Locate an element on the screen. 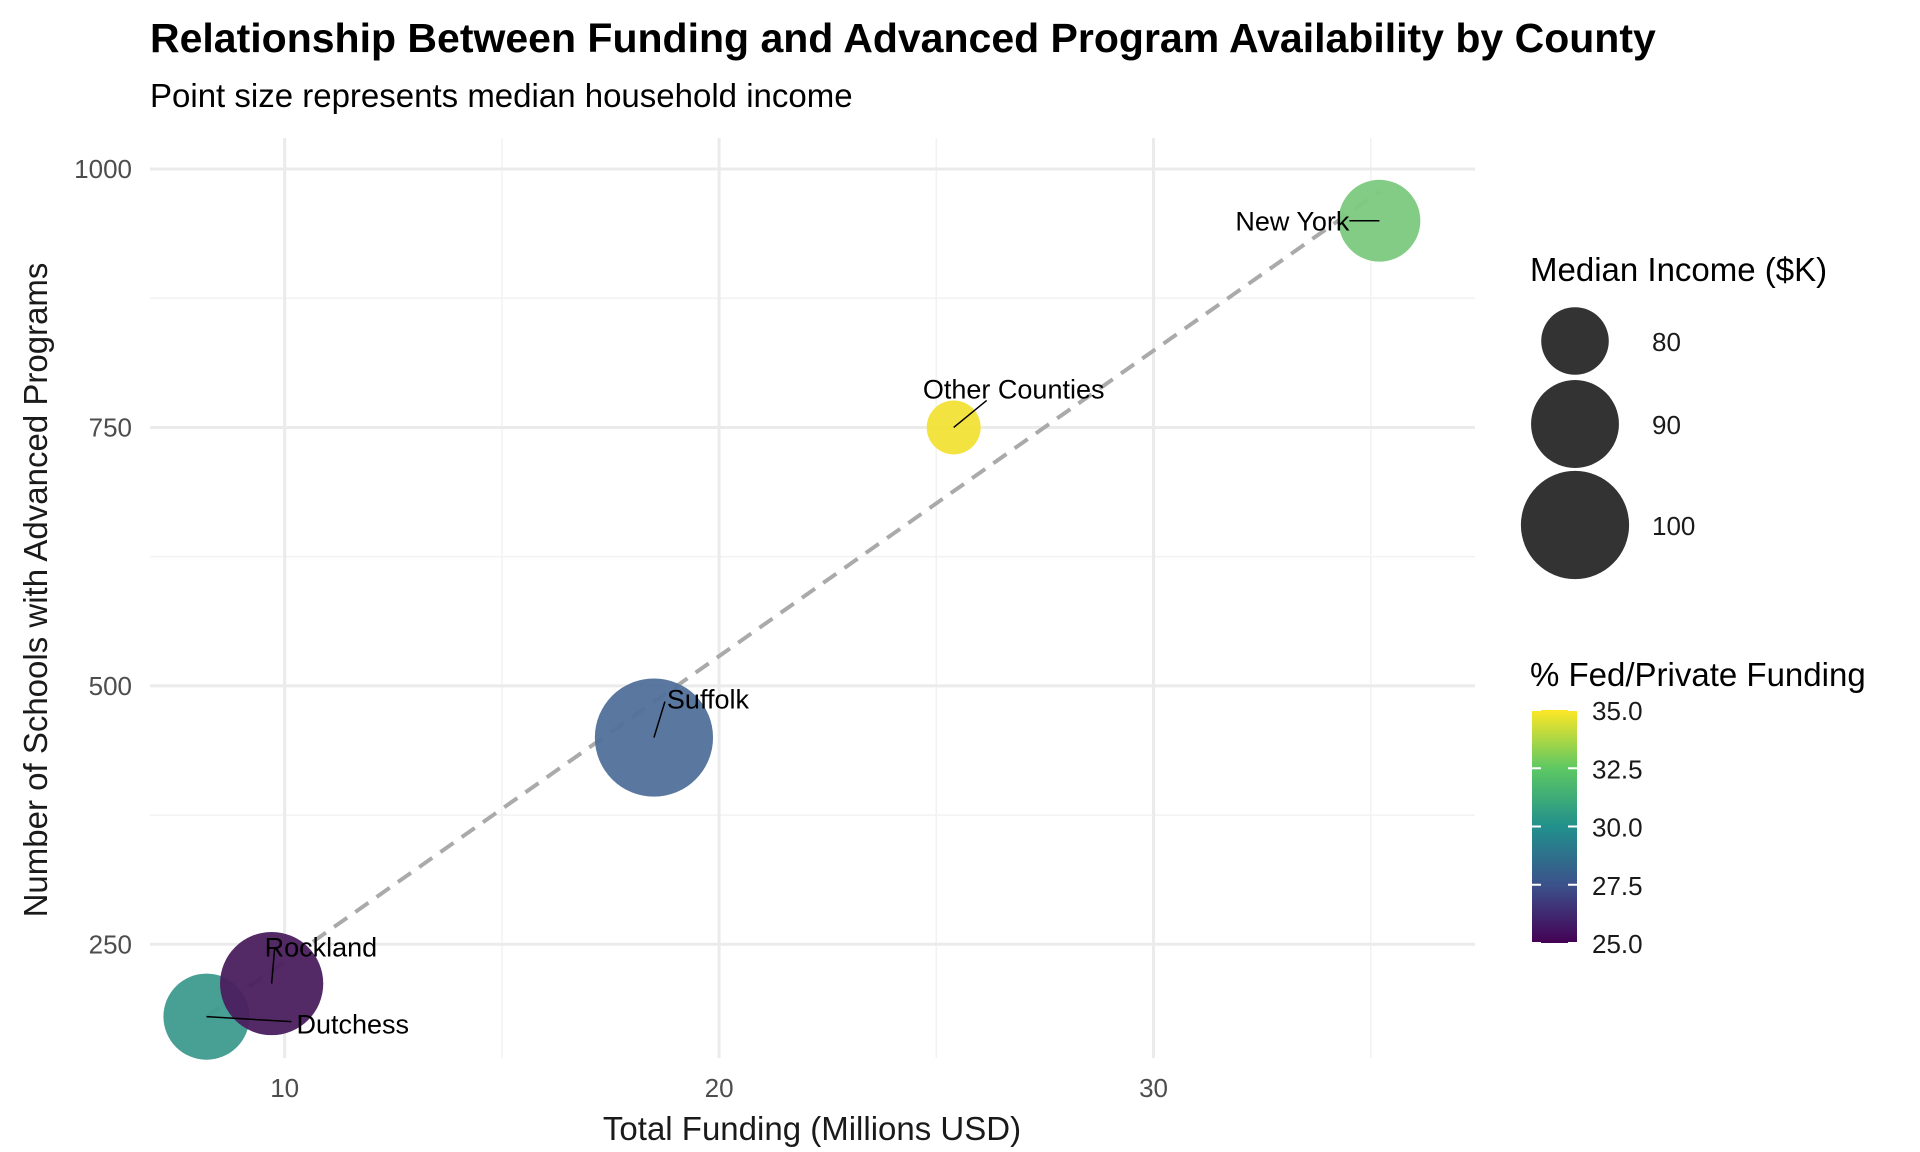 The height and width of the screenshot is (1152, 1920). size-legend: Median Income ($K) 80 90 100 is located at coordinates (1673, 415).